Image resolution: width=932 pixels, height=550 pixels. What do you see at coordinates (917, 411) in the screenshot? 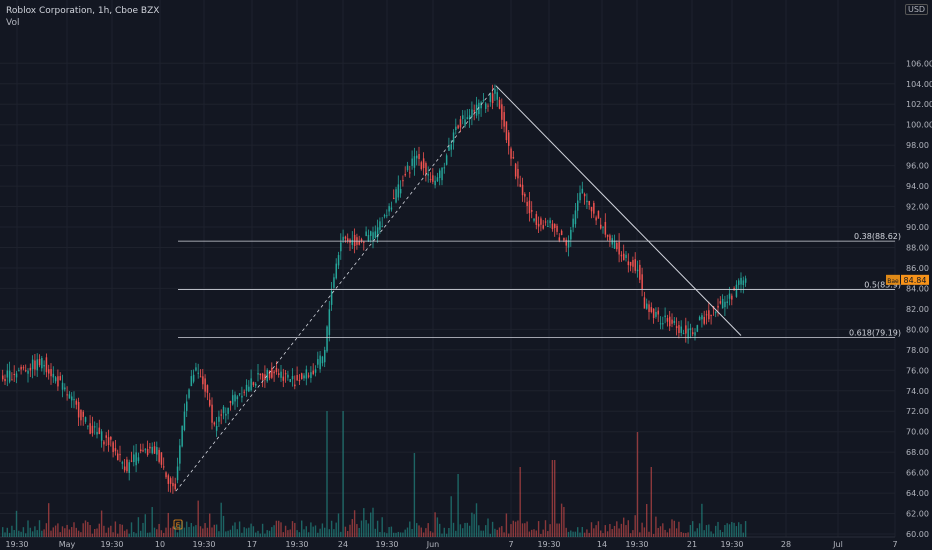
I see `y-tick-label: 72.00` at bounding box center [917, 411].